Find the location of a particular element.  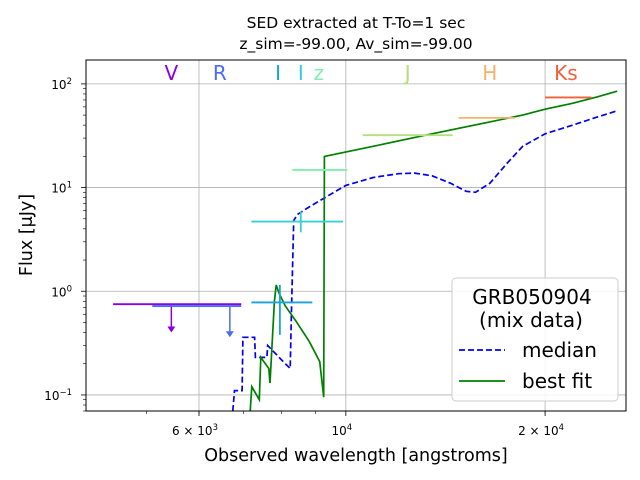

measurement-v-arrow-head is located at coordinates (171, 329).